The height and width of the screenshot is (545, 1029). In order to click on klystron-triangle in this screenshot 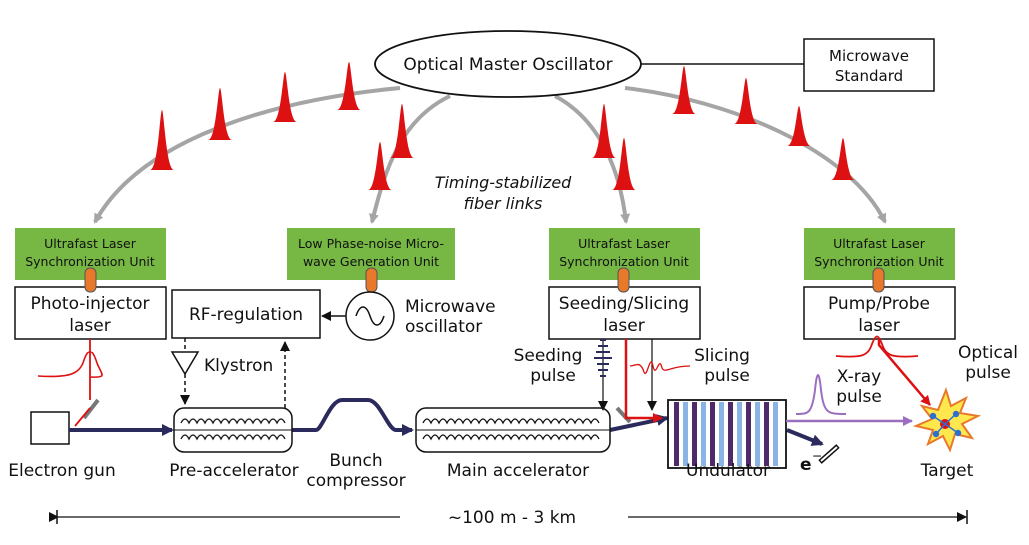, I will do `click(185, 363)`.